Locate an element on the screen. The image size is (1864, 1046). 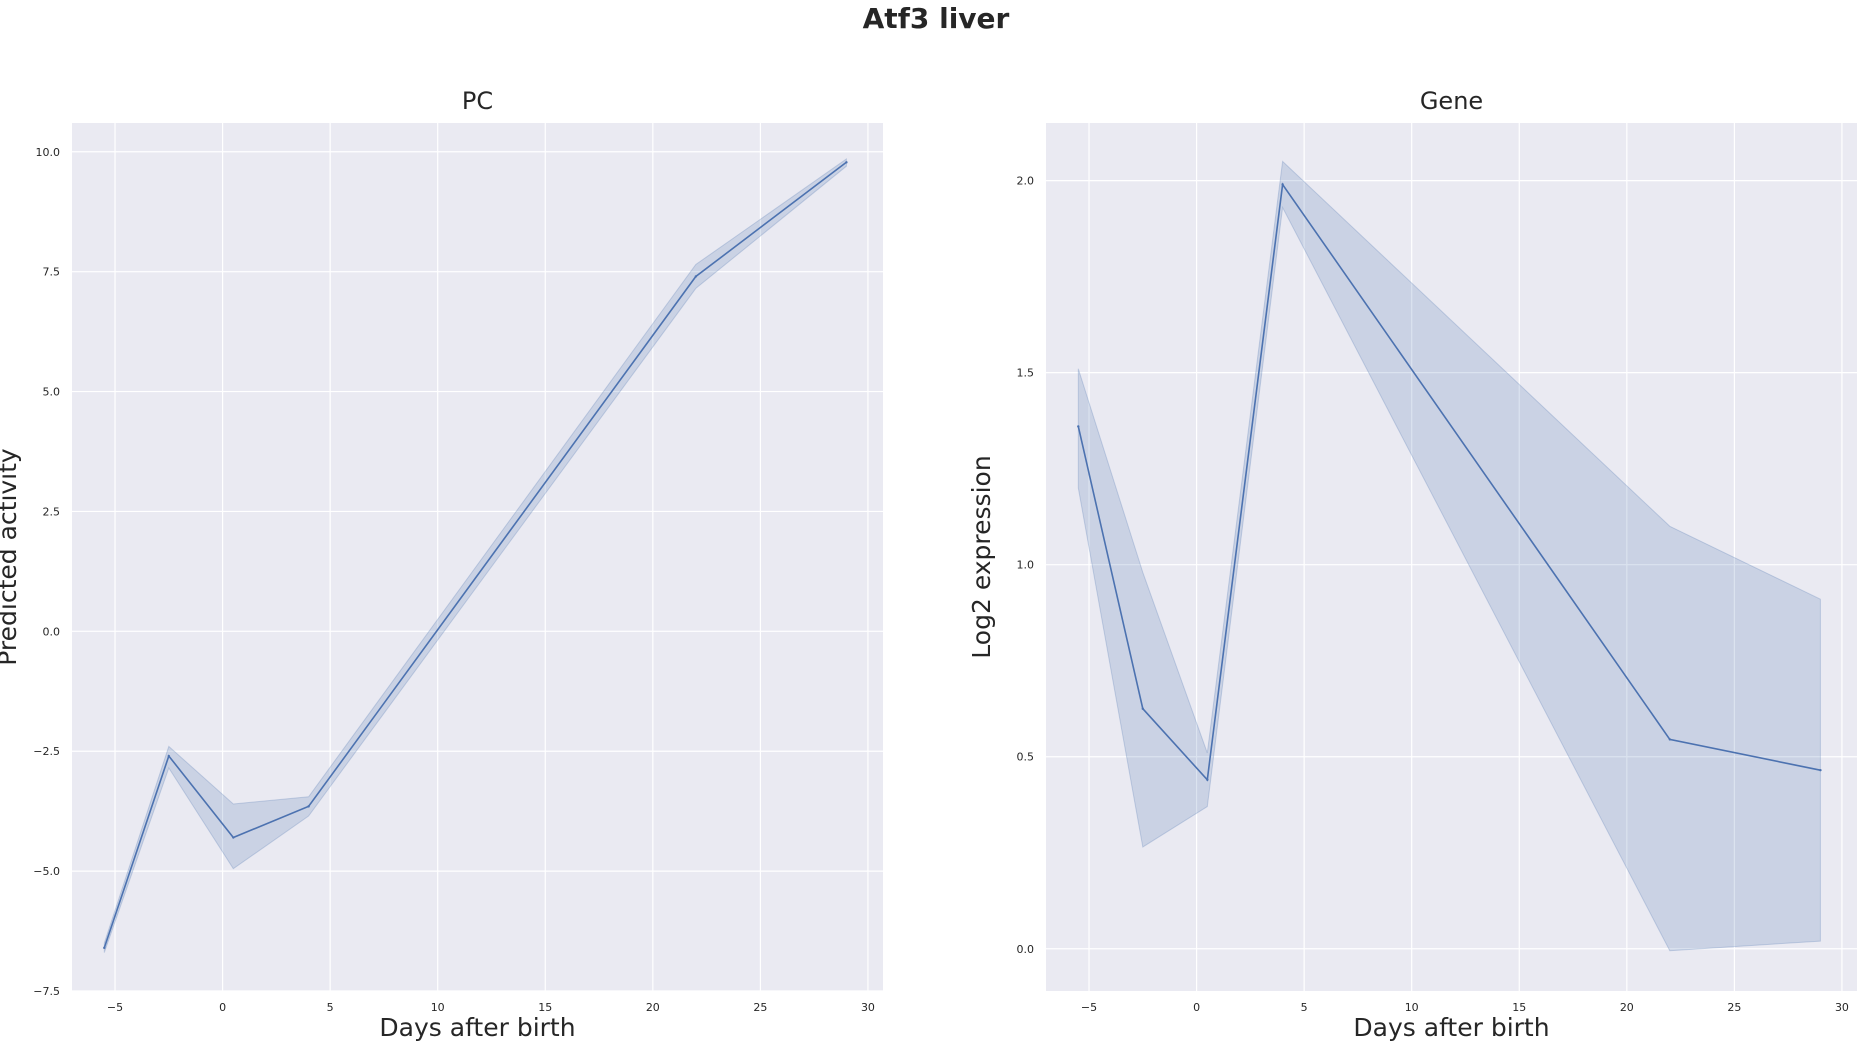
chart-0-x-tick-label: 10 is located at coordinates (438, 1007).